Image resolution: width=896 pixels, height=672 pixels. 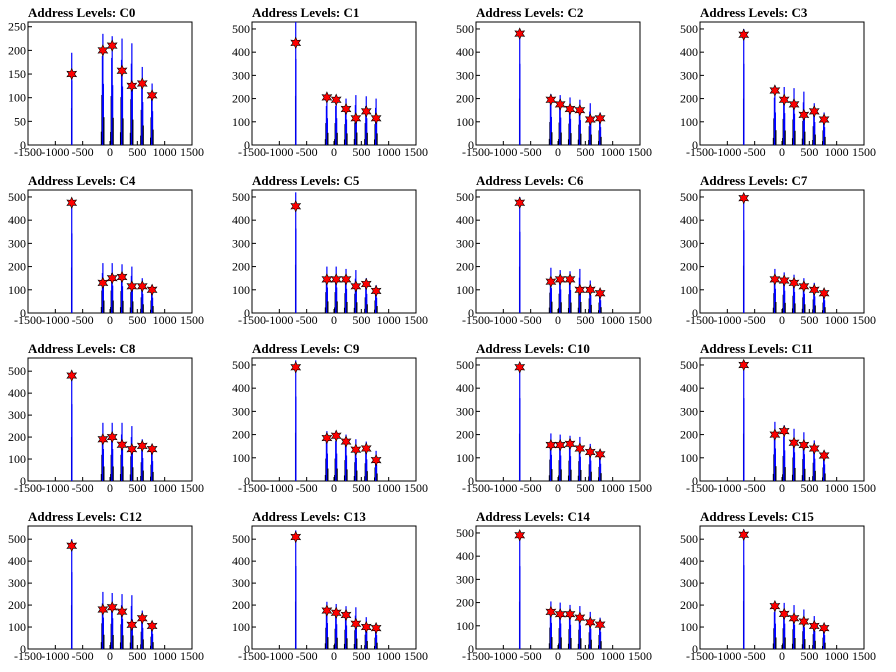 What do you see at coordinates (533, 516) in the screenshot?
I see `chart-title: Address Levels: C14` at bounding box center [533, 516].